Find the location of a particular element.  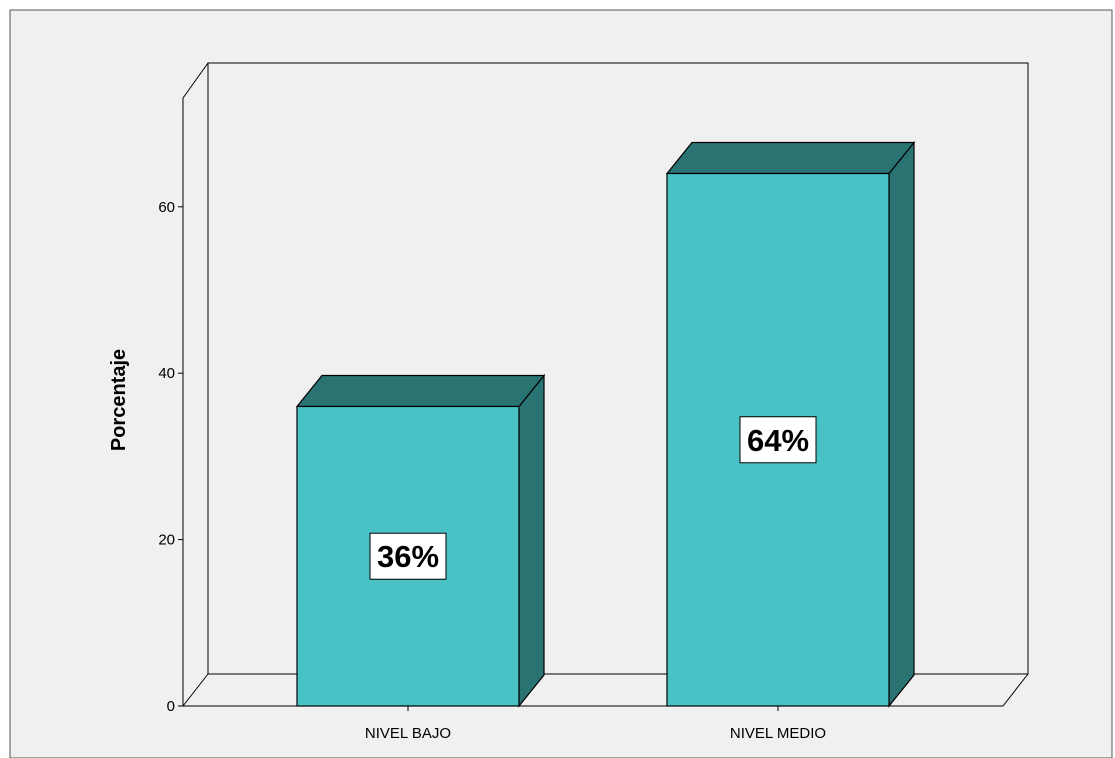

y-tick-label: 20 is located at coordinates (166, 540).